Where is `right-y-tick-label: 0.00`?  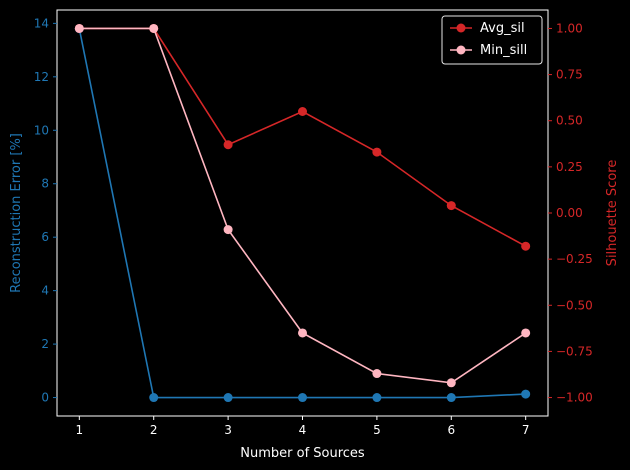
right-y-tick-label: 0.00 is located at coordinates (569, 213).